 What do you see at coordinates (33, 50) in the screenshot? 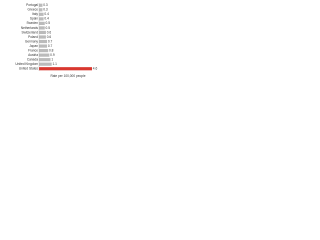
I see `category-label: France` at bounding box center [33, 50].